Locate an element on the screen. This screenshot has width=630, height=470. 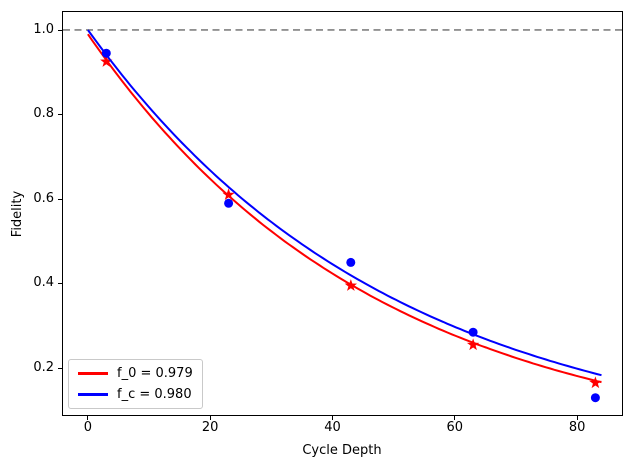
legend-line-fc-icon is located at coordinates (93, 394).